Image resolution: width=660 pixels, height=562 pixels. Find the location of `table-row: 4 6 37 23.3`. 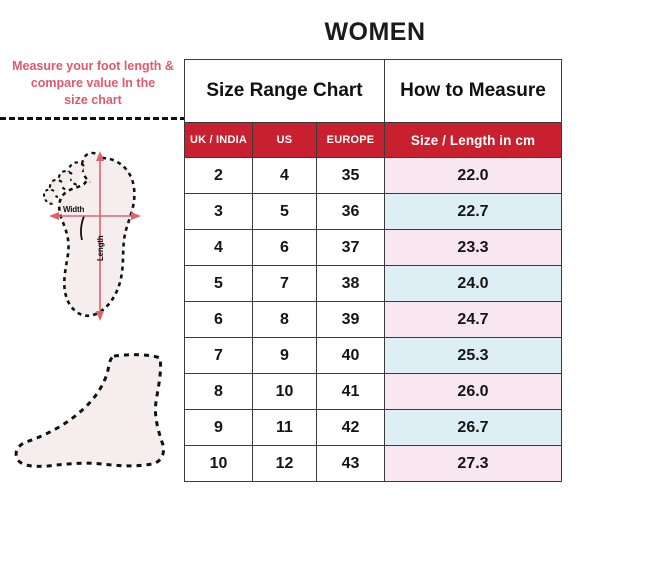

table-row: 4 6 37 23.3 is located at coordinates (373, 247).